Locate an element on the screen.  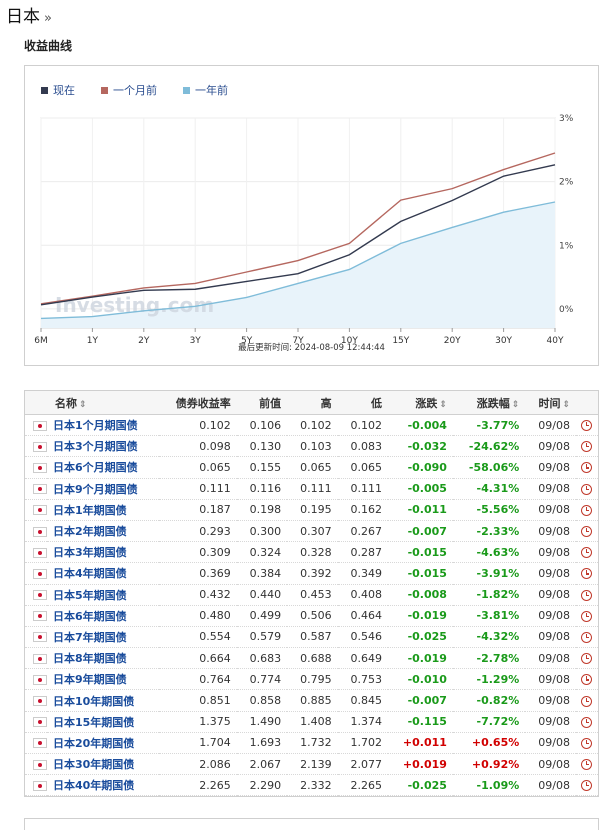
bond-link: 日本8年期国债 is located at coordinates (90, 659).